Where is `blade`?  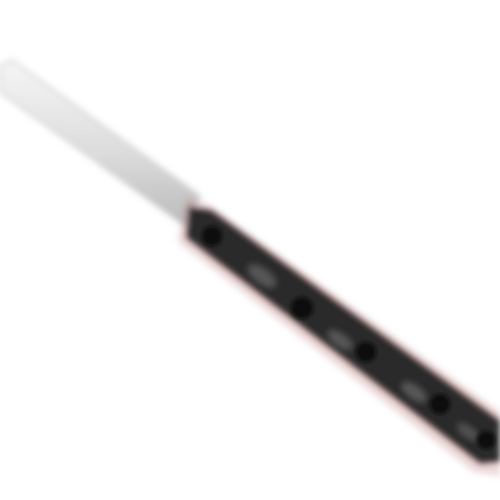
blade is located at coordinates (101, 144).